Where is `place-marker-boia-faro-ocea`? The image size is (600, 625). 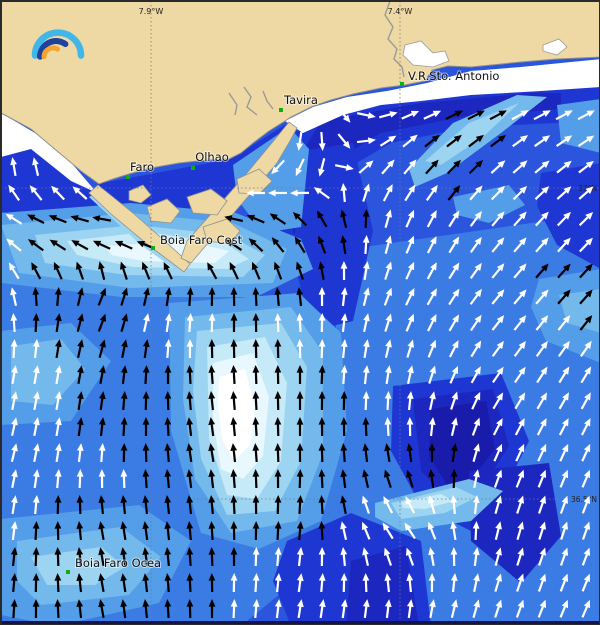
place-marker-boia-faro-ocea is located at coordinates (68, 572).